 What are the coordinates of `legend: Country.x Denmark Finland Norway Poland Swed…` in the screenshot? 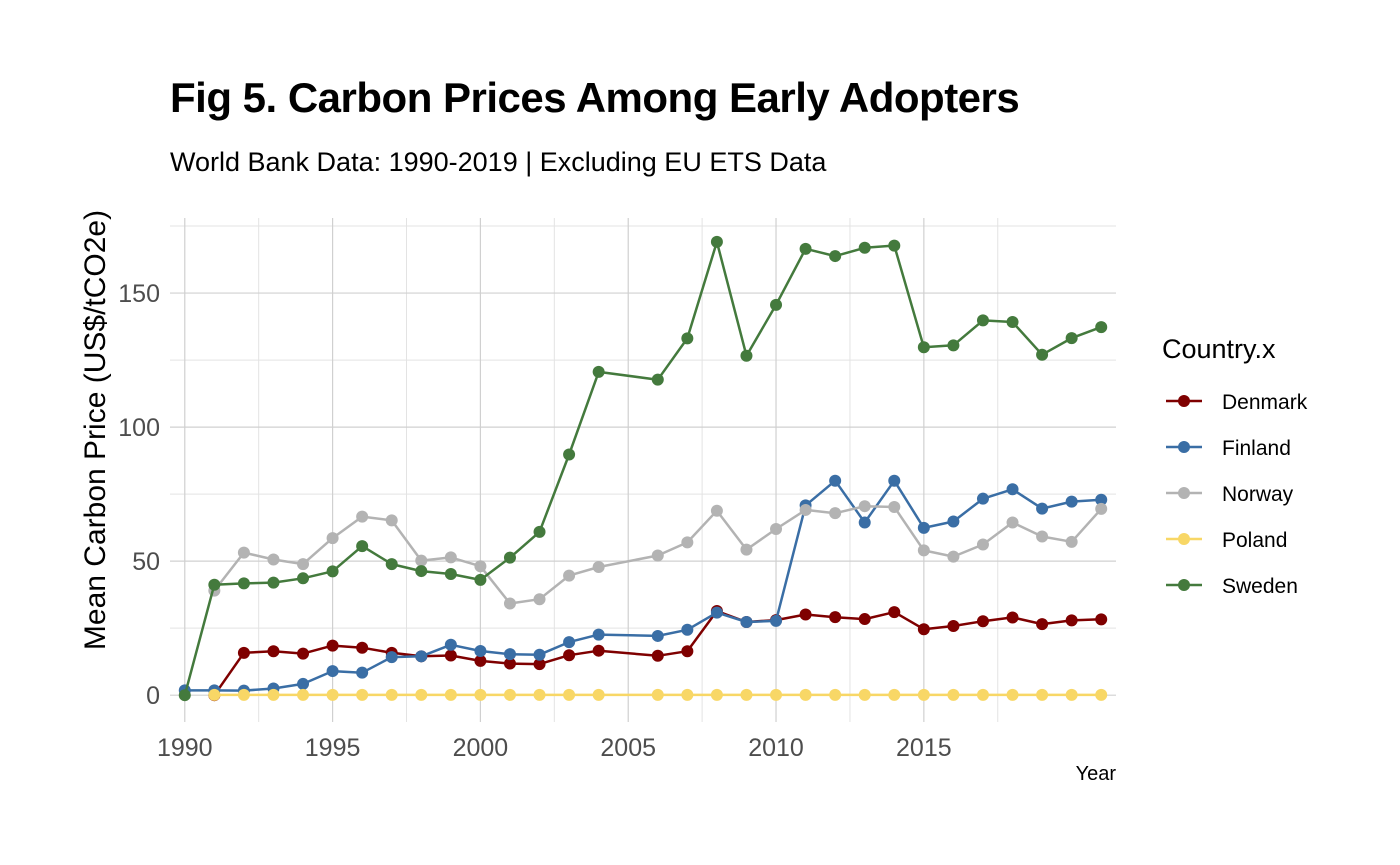 It's located at (1235, 466).